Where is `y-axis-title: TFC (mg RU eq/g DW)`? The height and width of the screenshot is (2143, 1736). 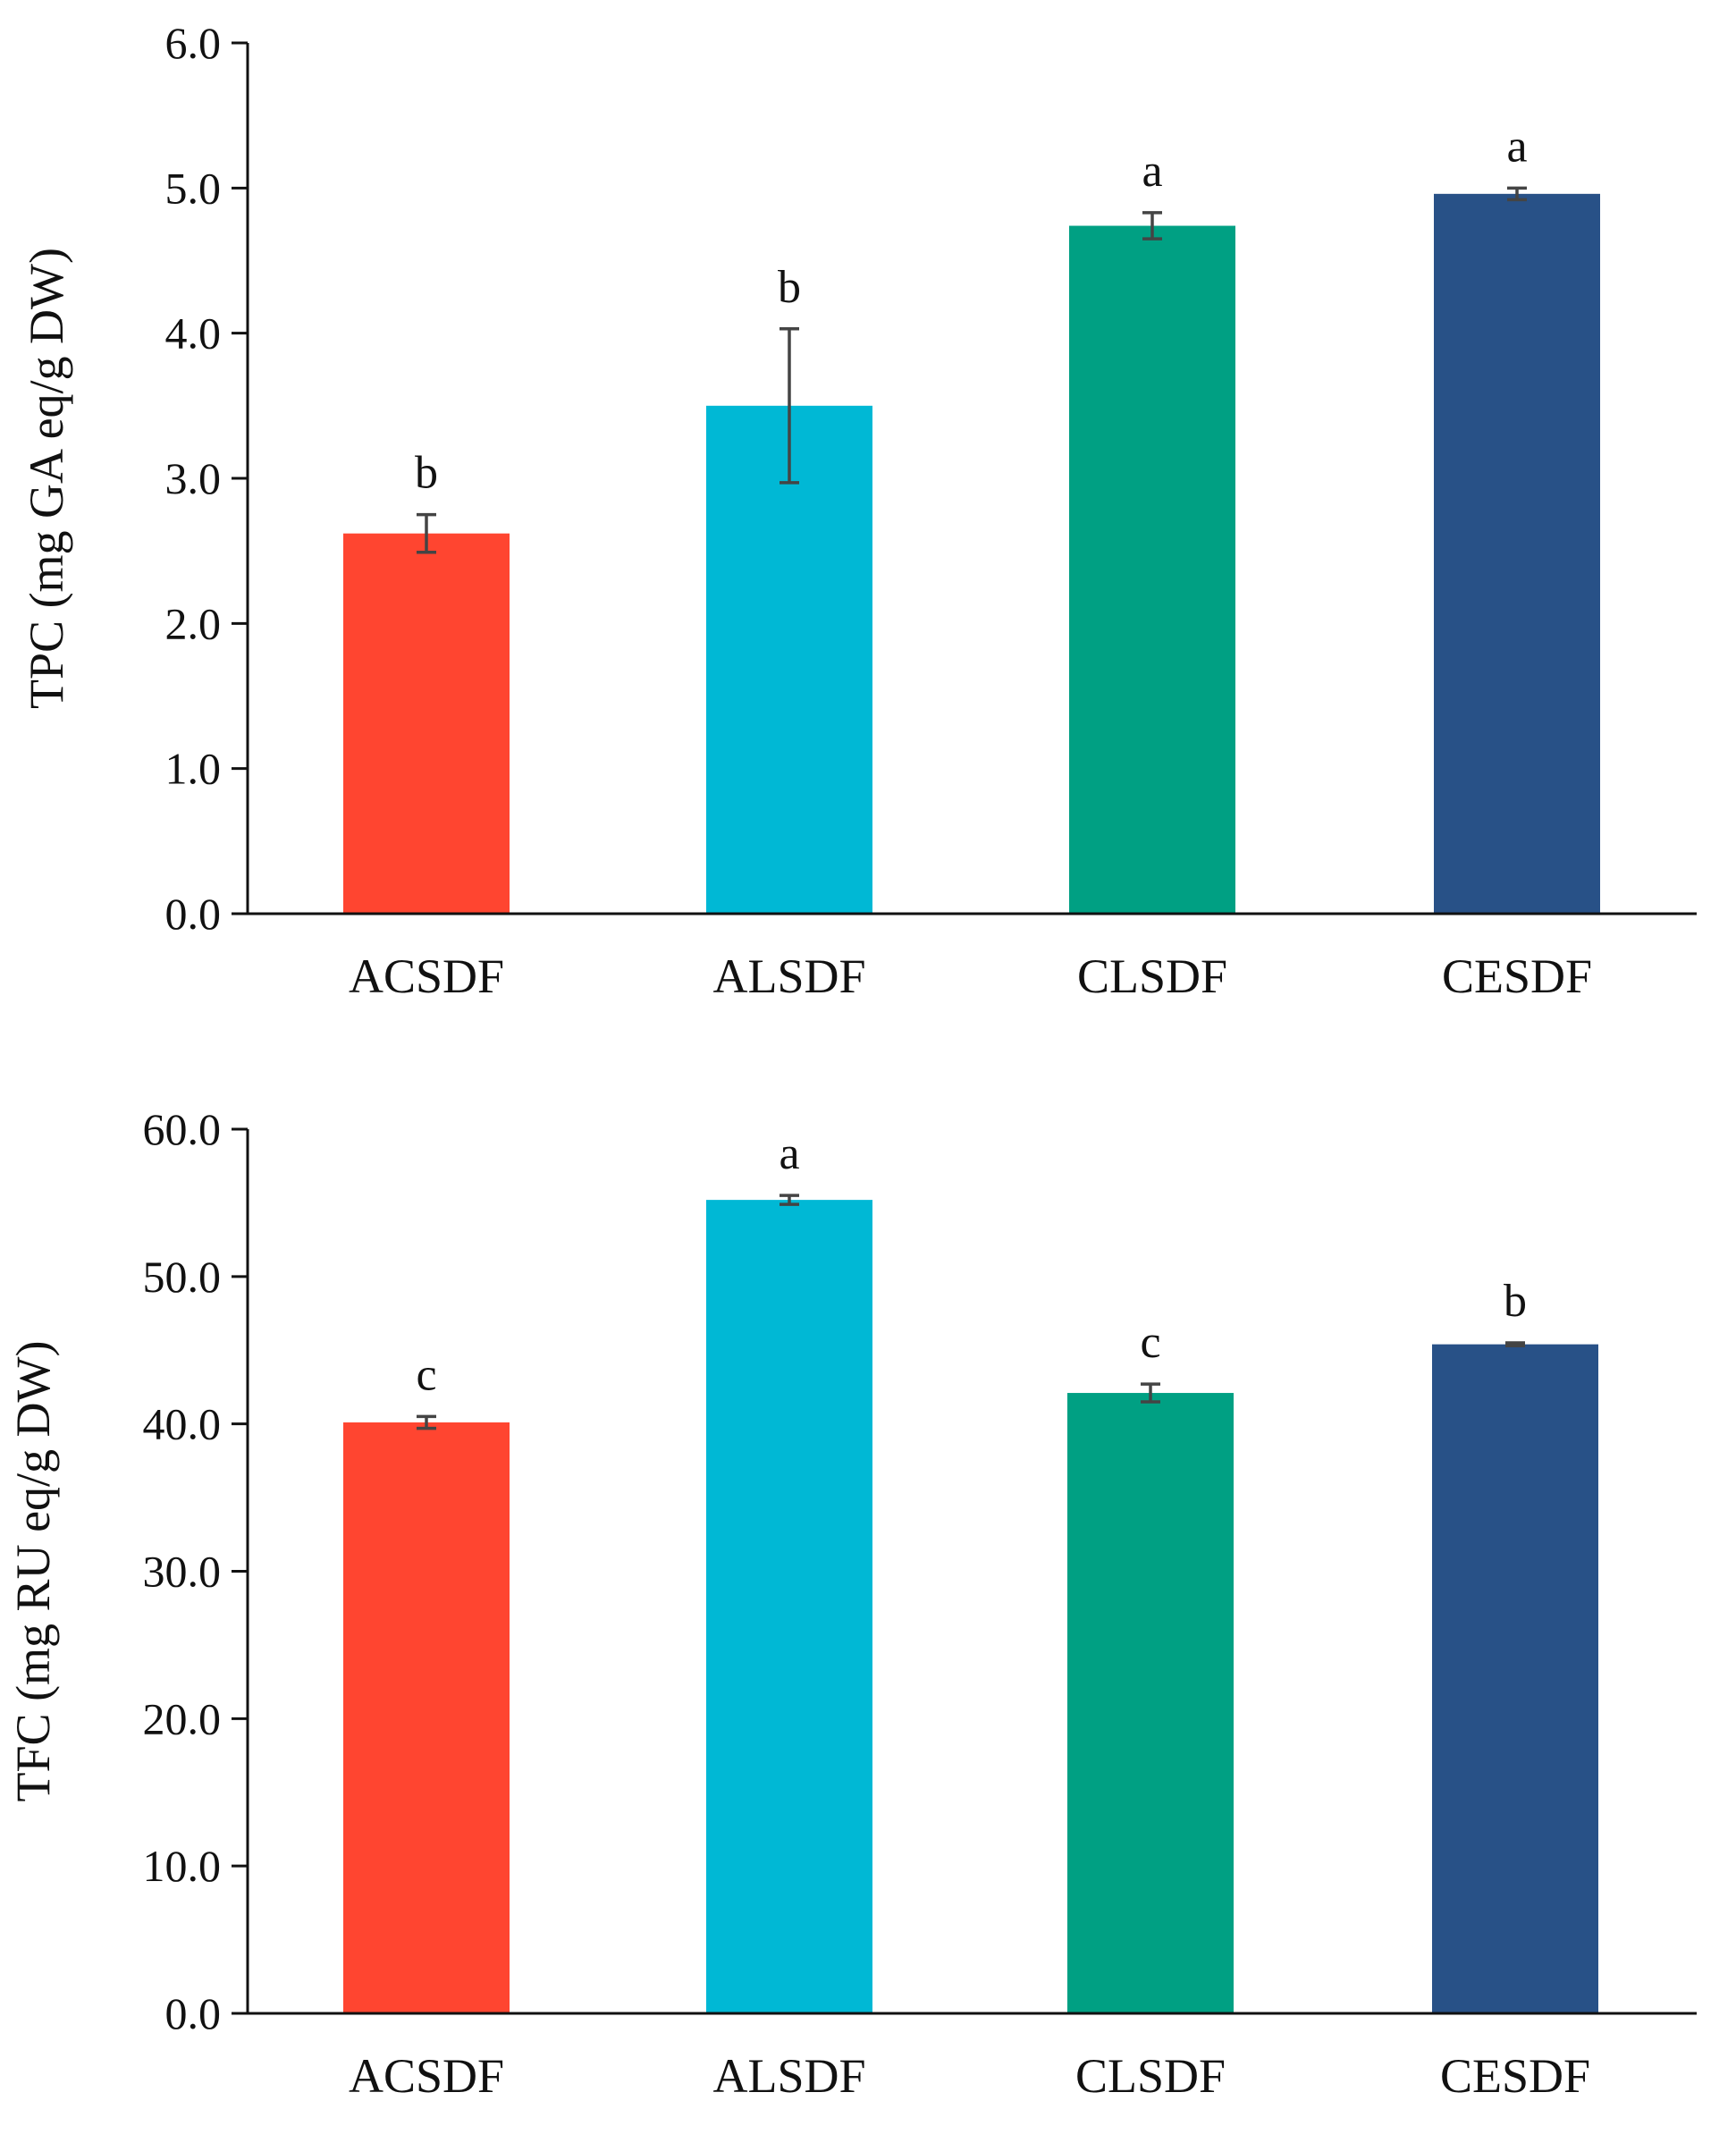 y-axis-title: TFC (mg RU eq/g DW) is located at coordinates (33, 1571).